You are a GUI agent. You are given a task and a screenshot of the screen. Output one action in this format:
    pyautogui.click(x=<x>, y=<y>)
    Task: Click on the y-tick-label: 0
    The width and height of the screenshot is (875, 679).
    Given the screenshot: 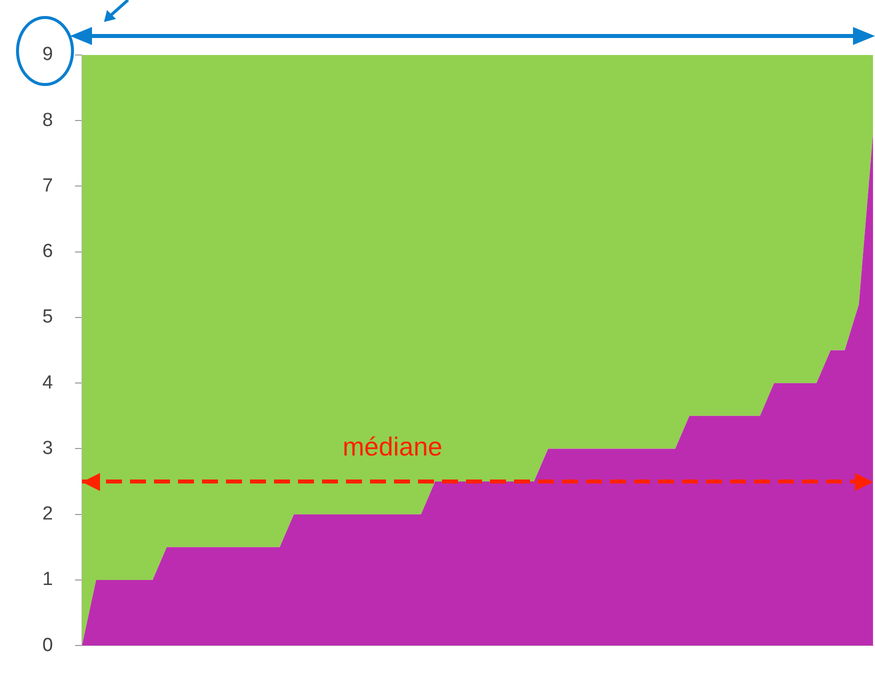 What is the action you would take?
    pyautogui.click(x=47, y=645)
    